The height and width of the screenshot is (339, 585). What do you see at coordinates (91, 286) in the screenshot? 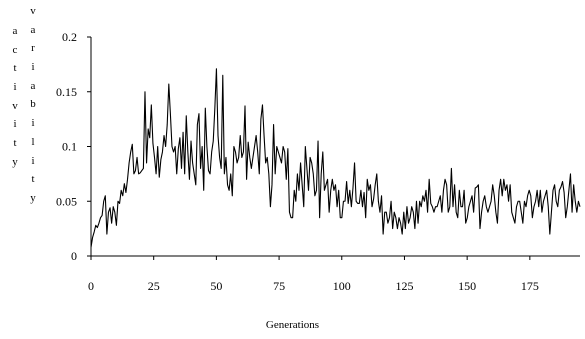
I see `x-tick-label: 0` at bounding box center [91, 286].